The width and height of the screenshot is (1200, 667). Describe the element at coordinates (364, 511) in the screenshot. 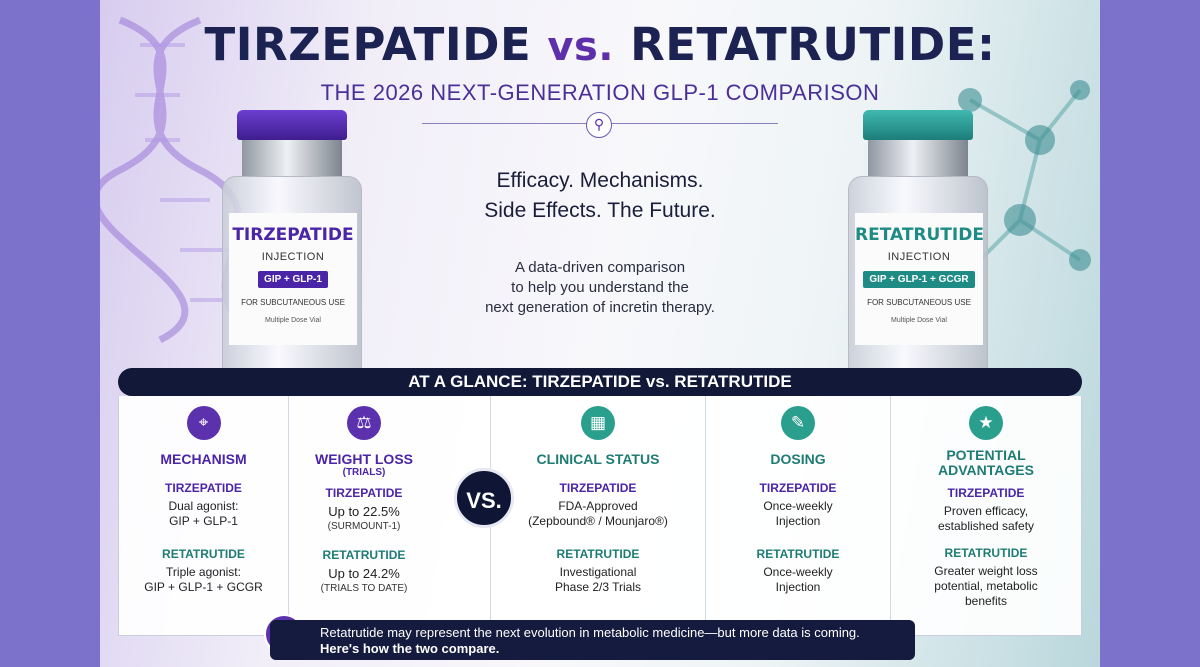

I see `tirzepatide-value: Up to 22.5%` at that location.